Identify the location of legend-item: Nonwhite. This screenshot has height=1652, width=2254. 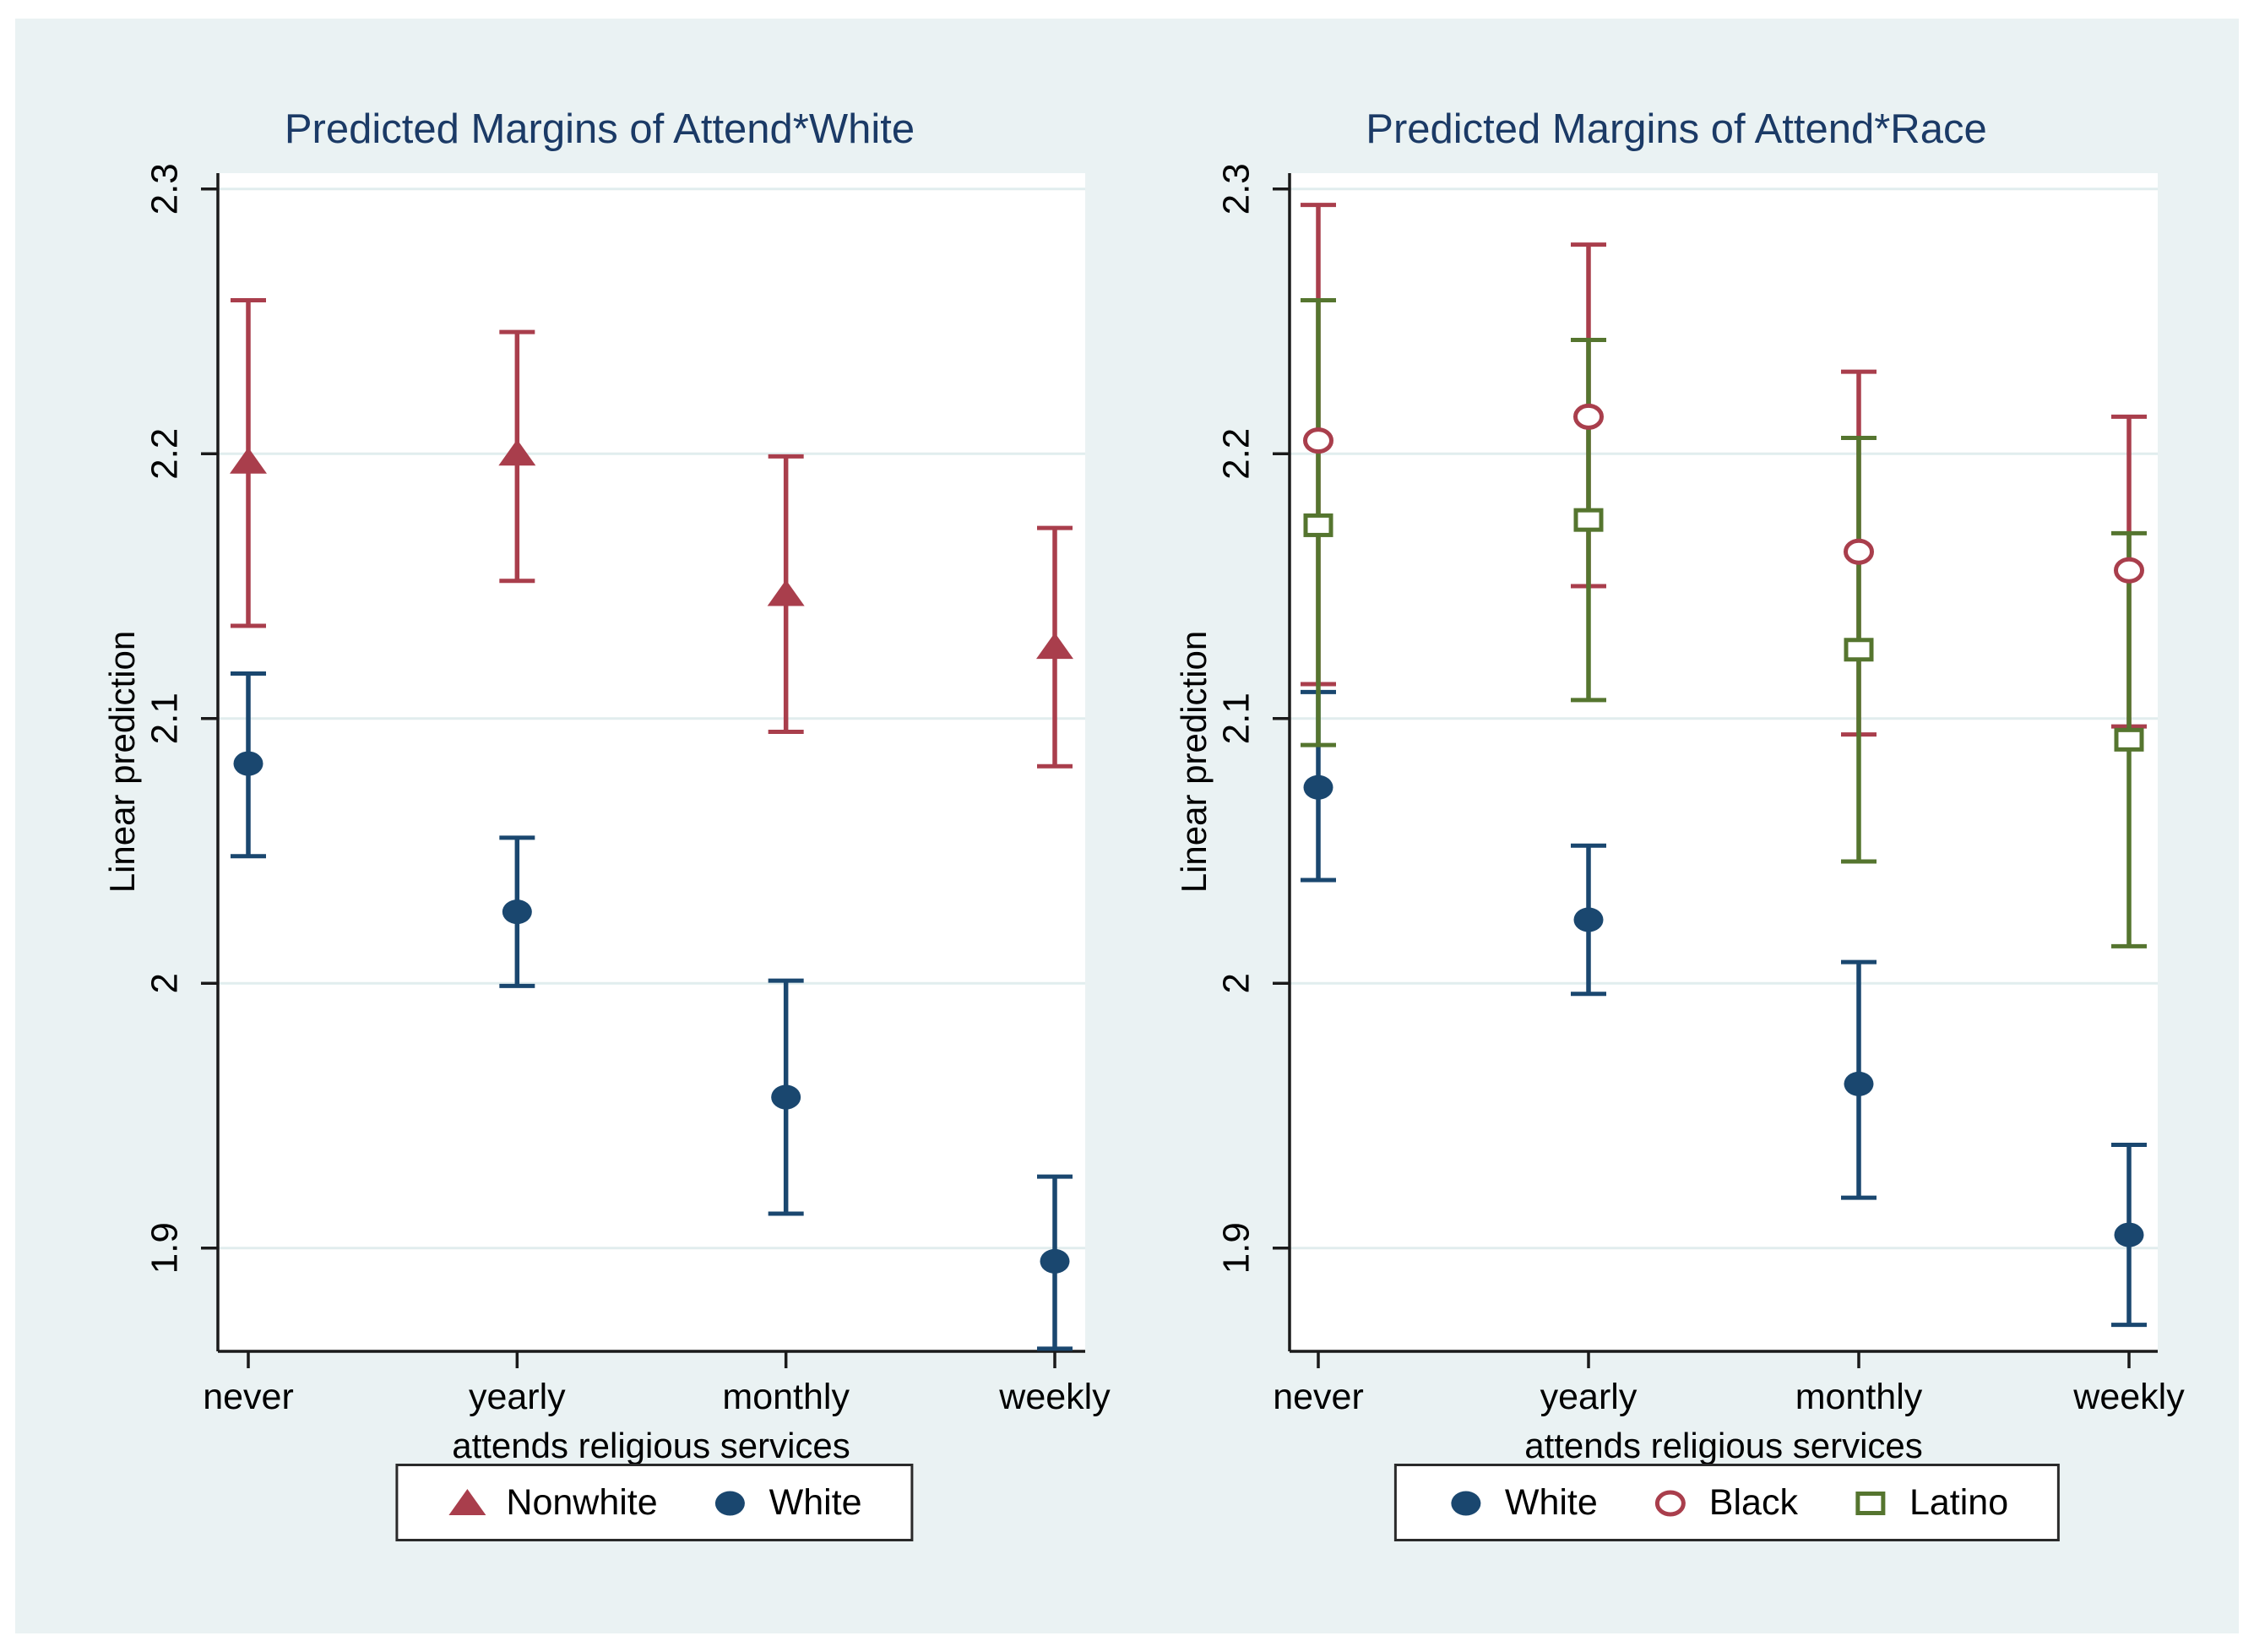
(552, 1502).